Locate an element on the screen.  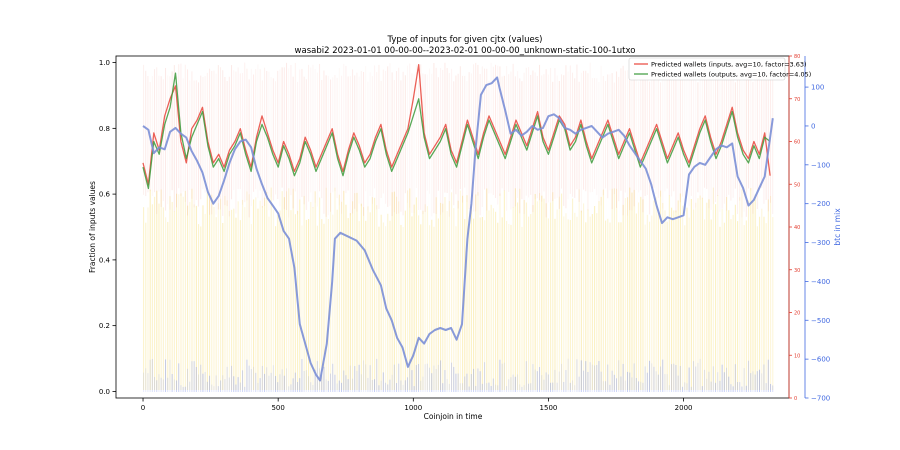
y3-tick-label: −600 is located at coordinates (820, 360).